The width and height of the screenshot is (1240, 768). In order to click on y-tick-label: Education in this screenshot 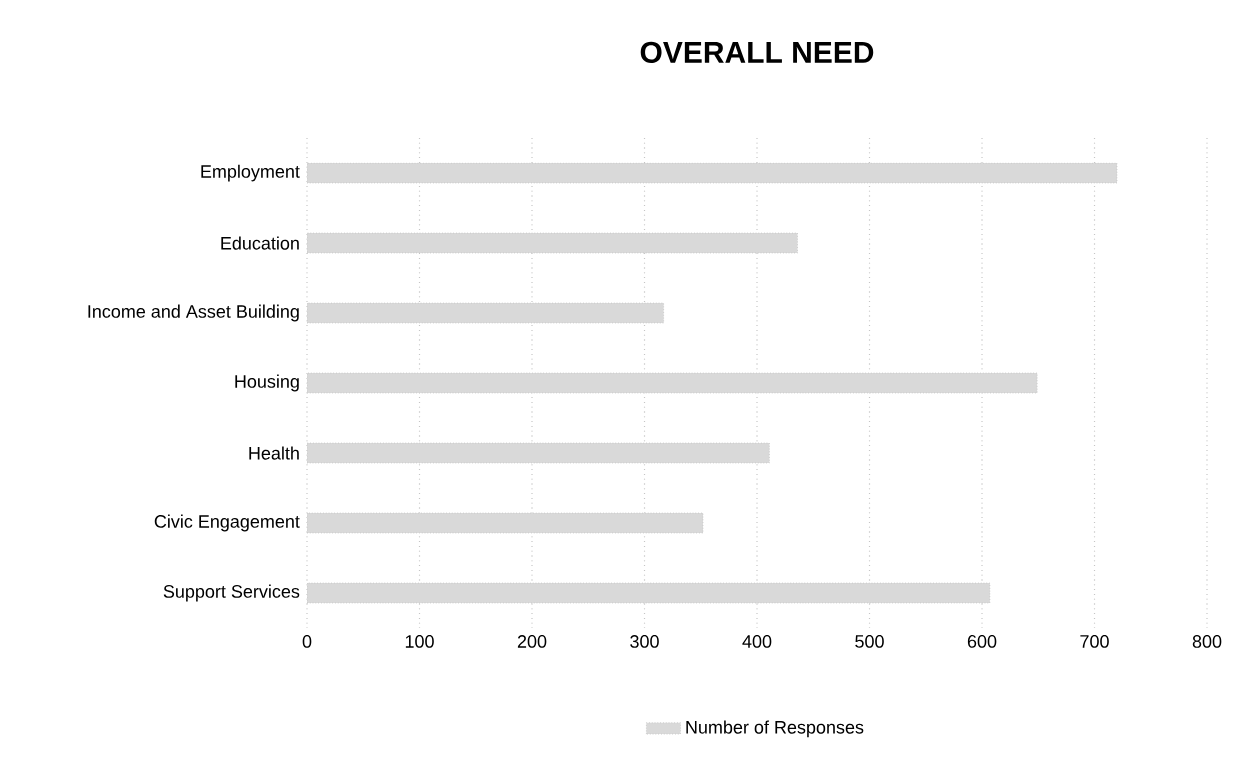, I will do `click(260, 243)`.